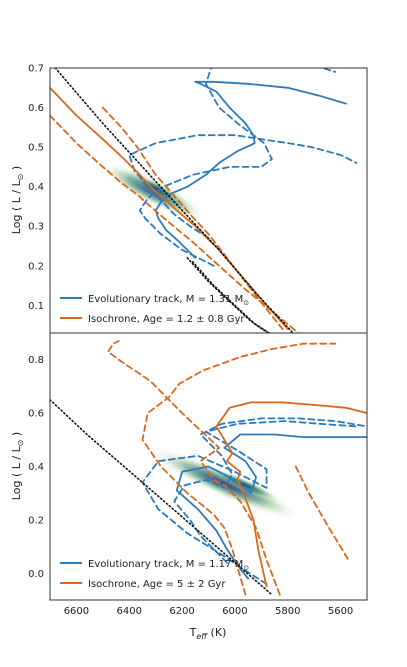 The width and height of the screenshot is (407, 667). What do you see at coordinates (209, 611) in the screenshot?
I see `x-tick-labels: 6600 6400 6200 6000 5800 5600` at bounding box center [209, 611].